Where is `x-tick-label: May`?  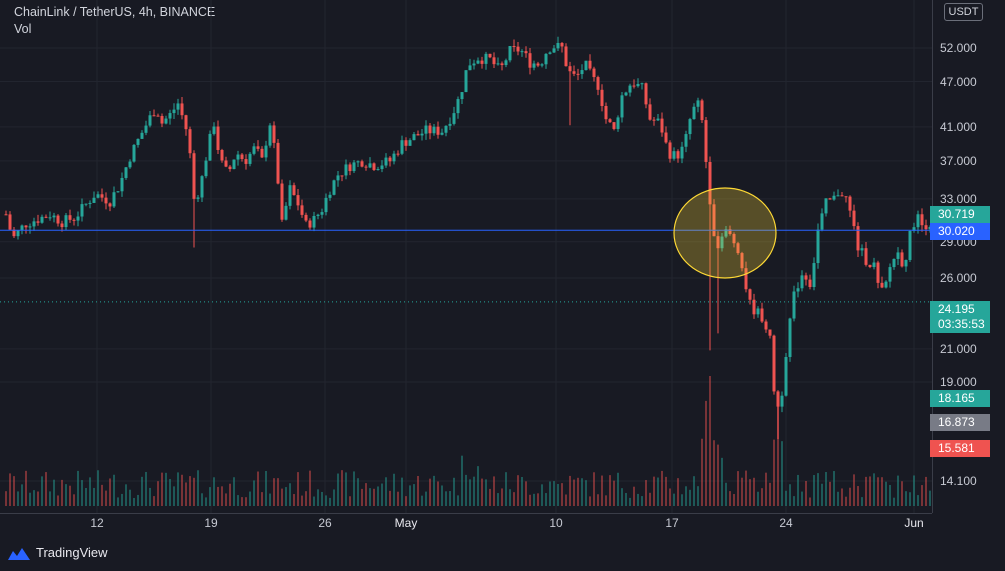 x-tick-label: May is located at coordinates (406, 523).